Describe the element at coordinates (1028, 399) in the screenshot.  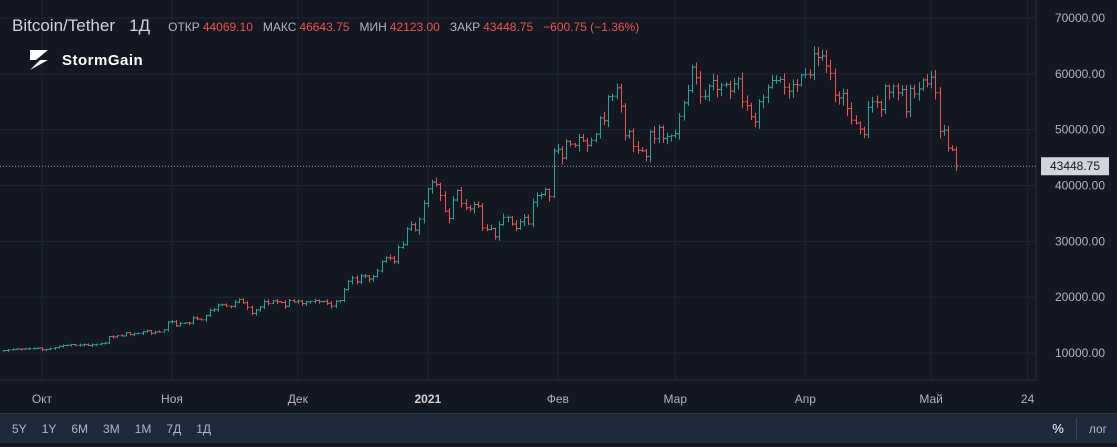
I see `x-tick-label: 24` at that location.